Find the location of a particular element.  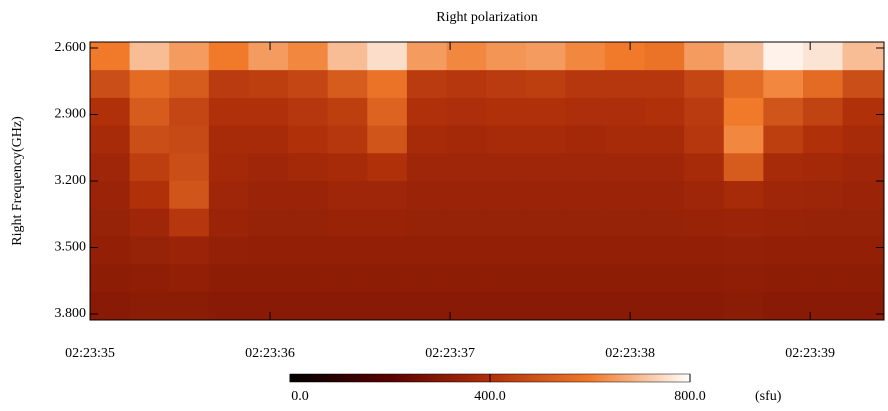

x-tick-label: 02:23:35 is located at coordinates (90, 353).